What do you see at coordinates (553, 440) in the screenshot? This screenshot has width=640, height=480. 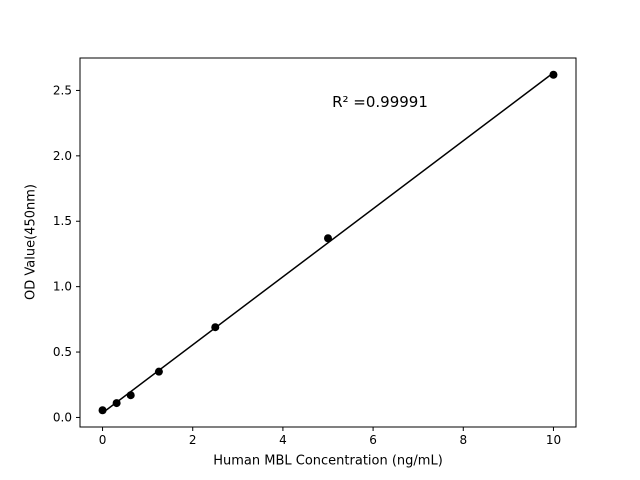 I see `x-tick-label: 10` at bounding box center [553, 440].